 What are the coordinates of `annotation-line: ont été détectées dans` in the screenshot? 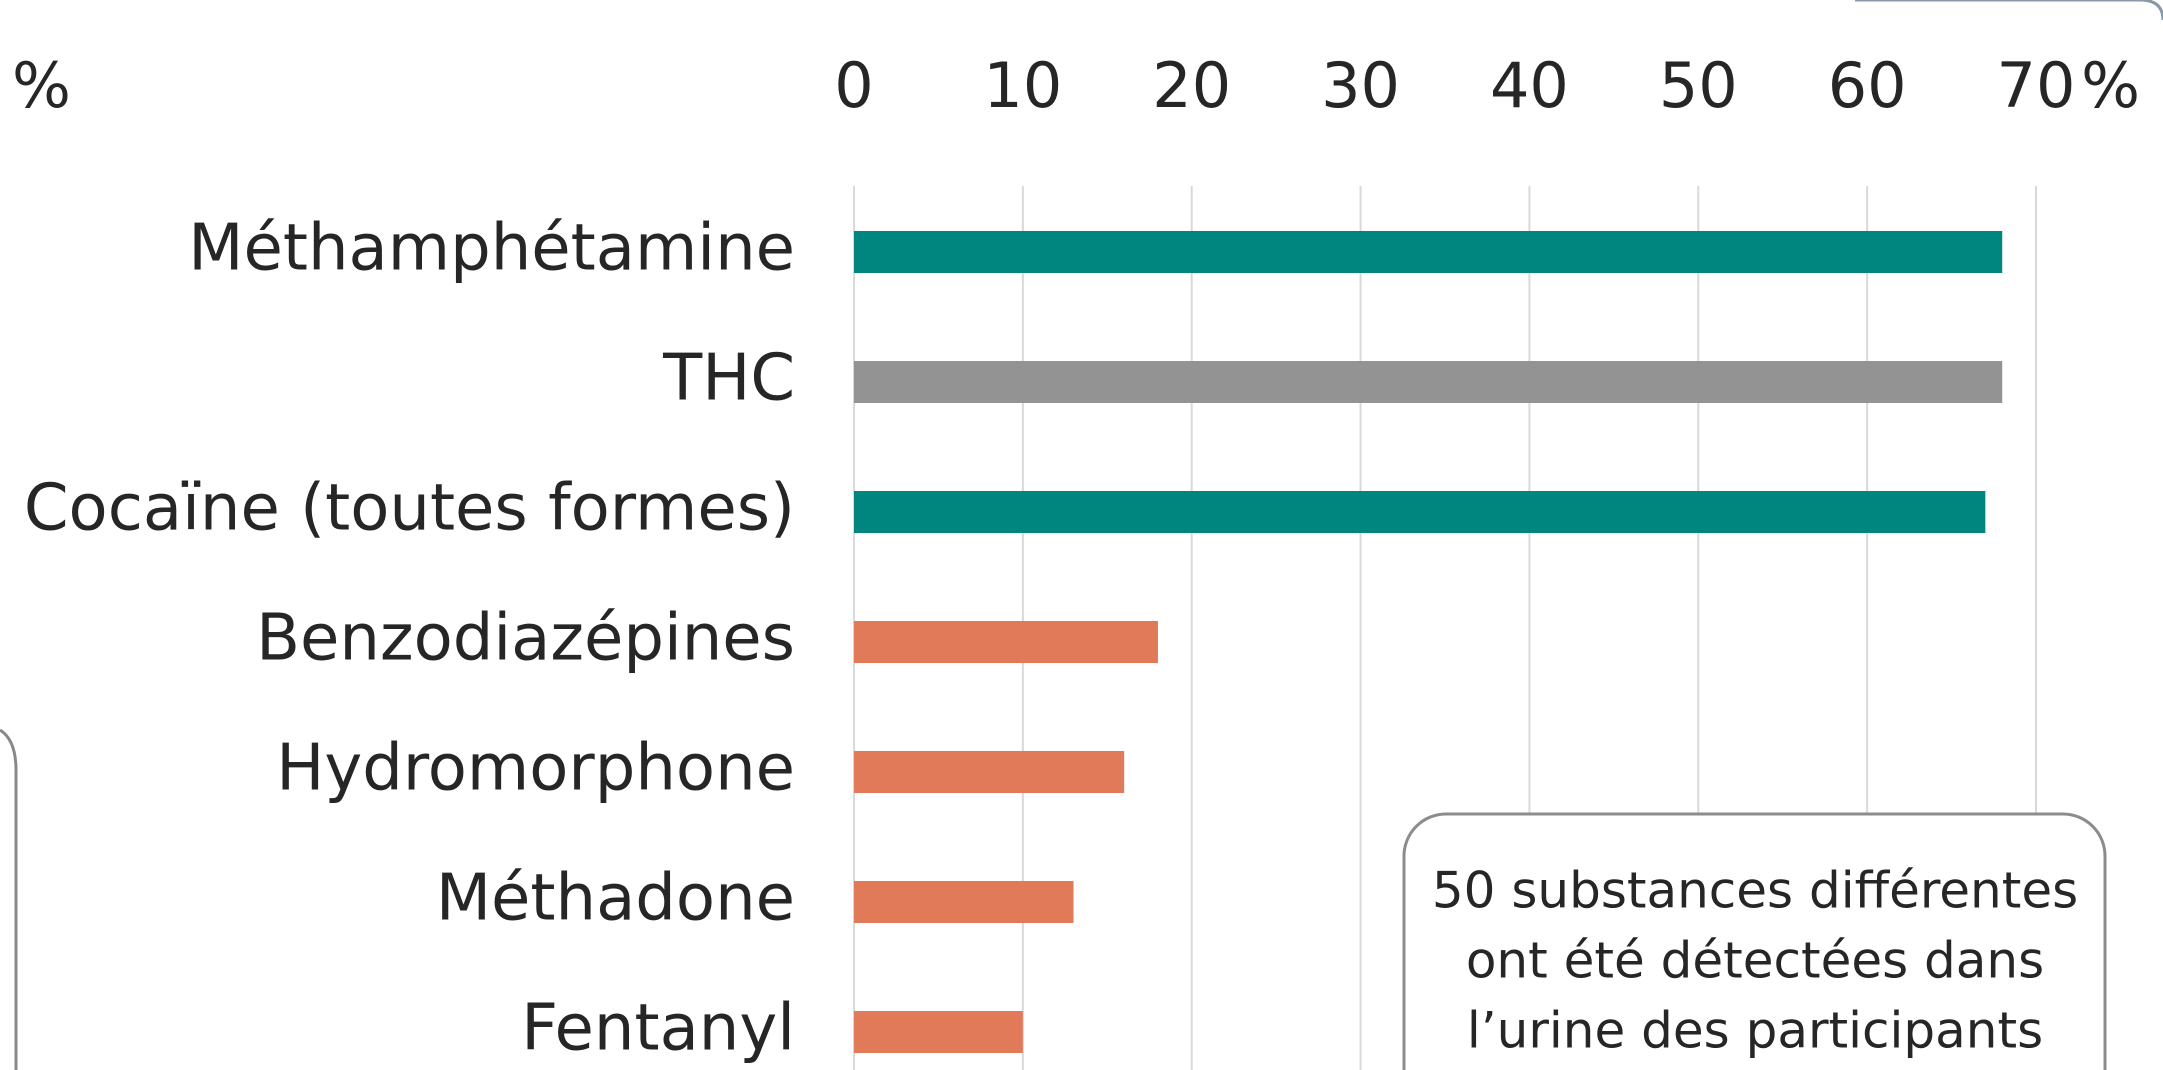 It's located at (1755, 961).